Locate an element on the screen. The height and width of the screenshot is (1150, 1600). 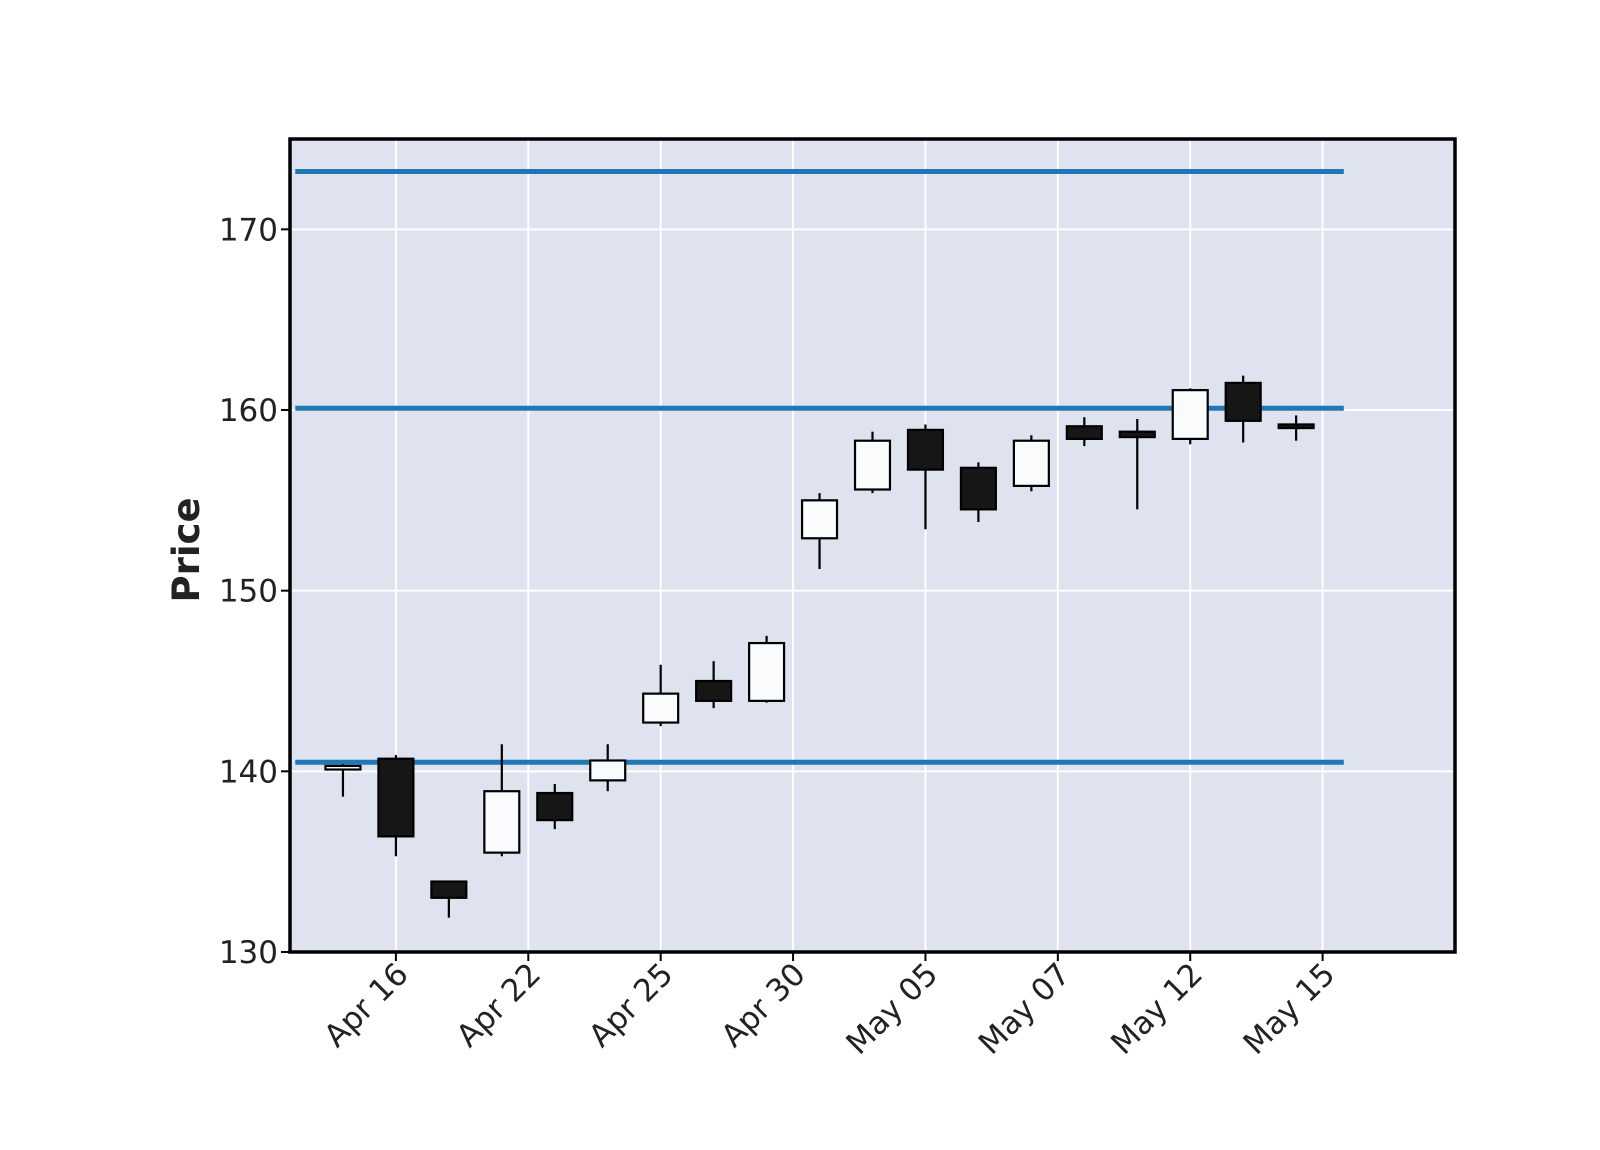
x-tick-label: May 15 is located at coordinates (1290, 1009).